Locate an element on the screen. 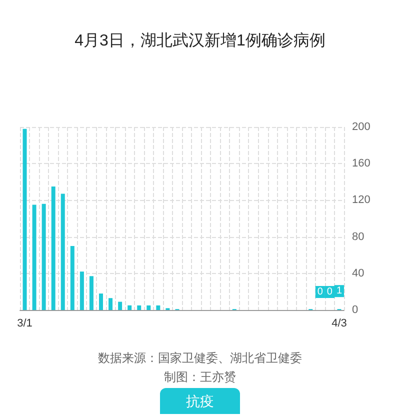 This screenshot has height=417, width=400. chart-title: 4月3日，湖北武汉新增1例确诊病例 is located at coordinates (200, 41).